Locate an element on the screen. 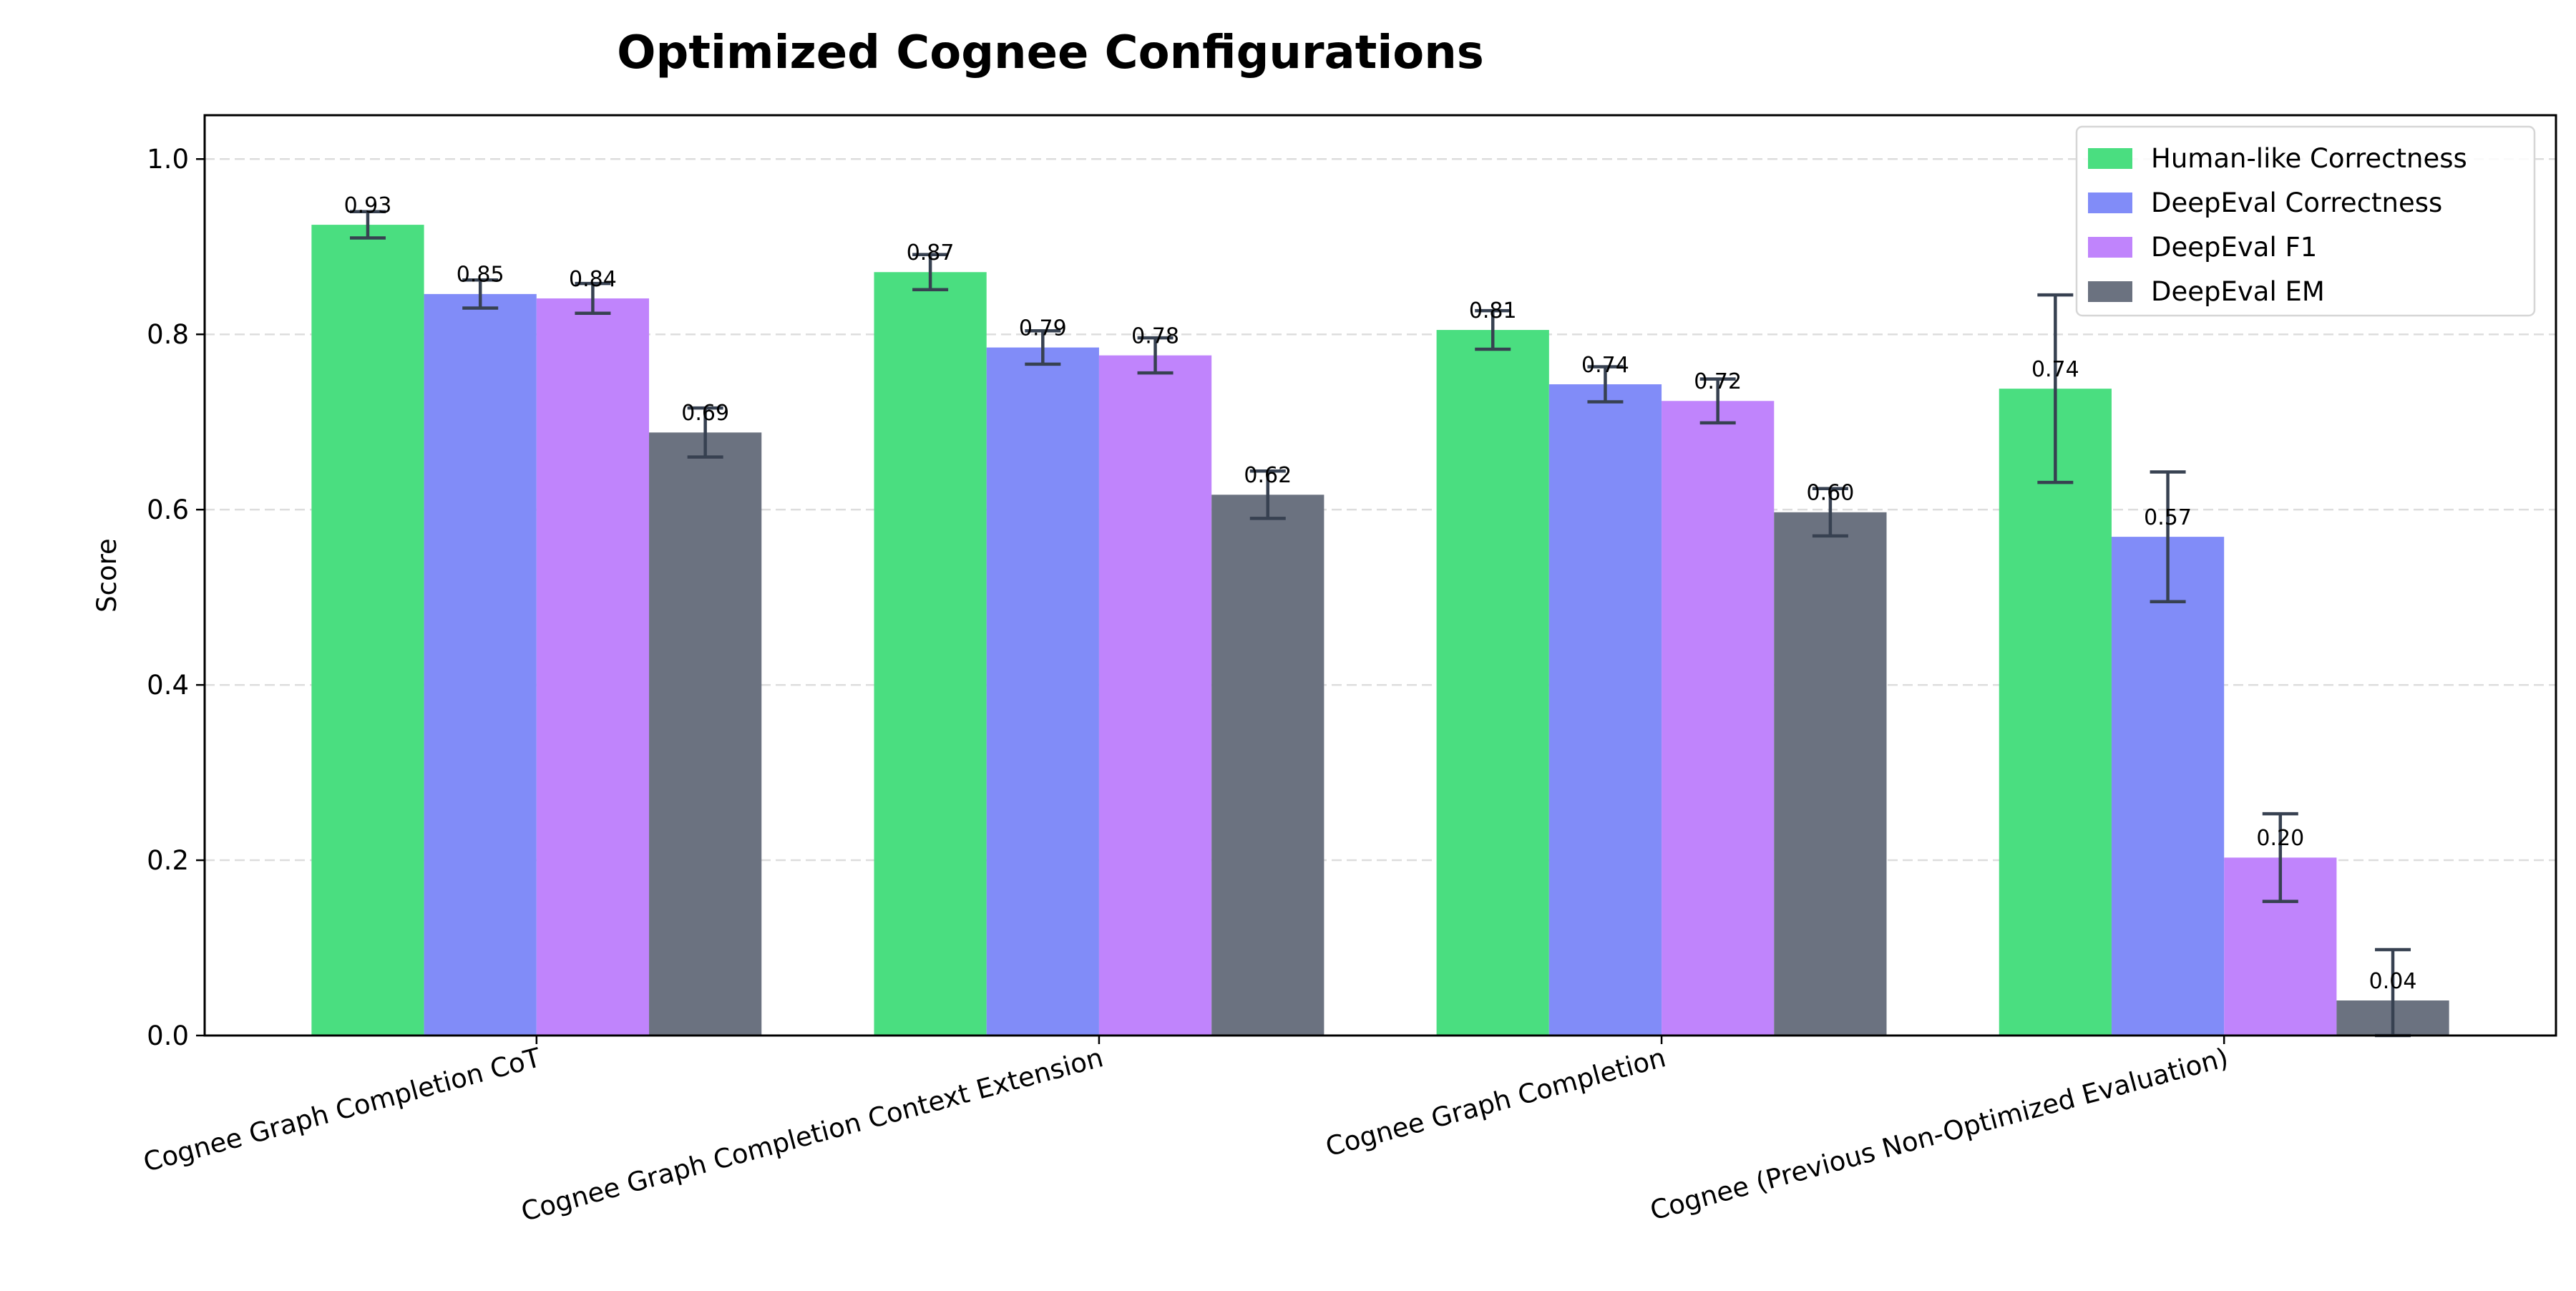  bar-value-label: 0.04 is located at coordinates (2393, 981).